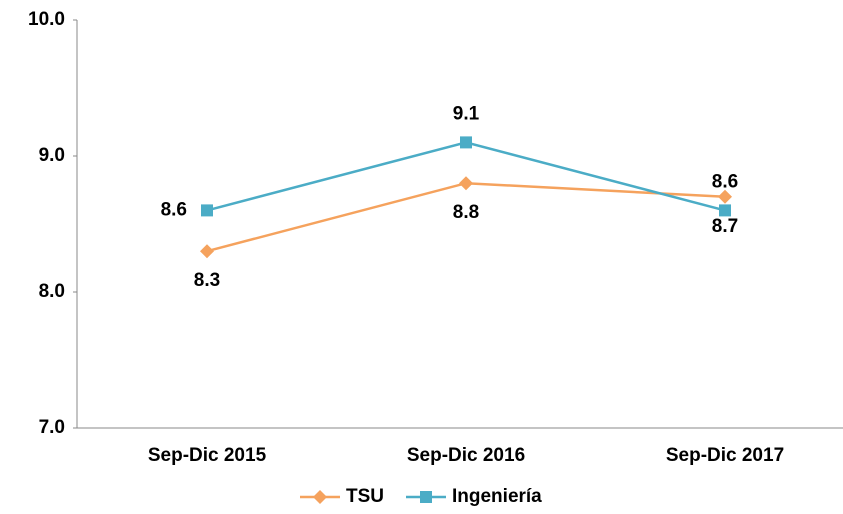  Describe the element at coordinates (52, 427) in the screenshot. I see `y-tick-label: 7.0` at that location.